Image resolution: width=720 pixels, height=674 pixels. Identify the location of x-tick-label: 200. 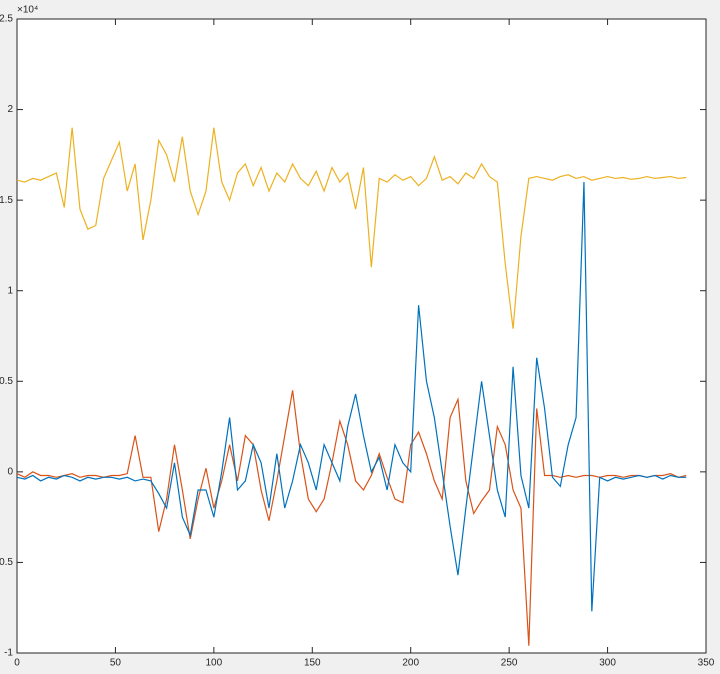
(410, 663).